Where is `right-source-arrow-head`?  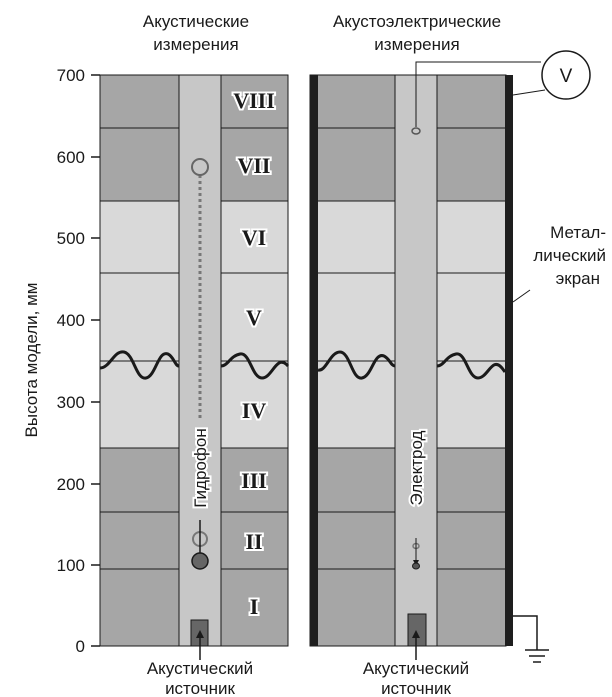
right-source-arrow-head is located at coordinates (416, 634).